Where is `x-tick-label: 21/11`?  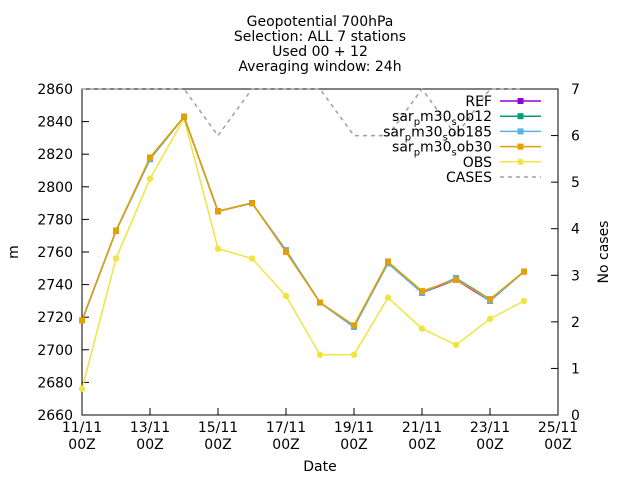
x-tick-label: 21/11 is located at coordinates (422, 428).